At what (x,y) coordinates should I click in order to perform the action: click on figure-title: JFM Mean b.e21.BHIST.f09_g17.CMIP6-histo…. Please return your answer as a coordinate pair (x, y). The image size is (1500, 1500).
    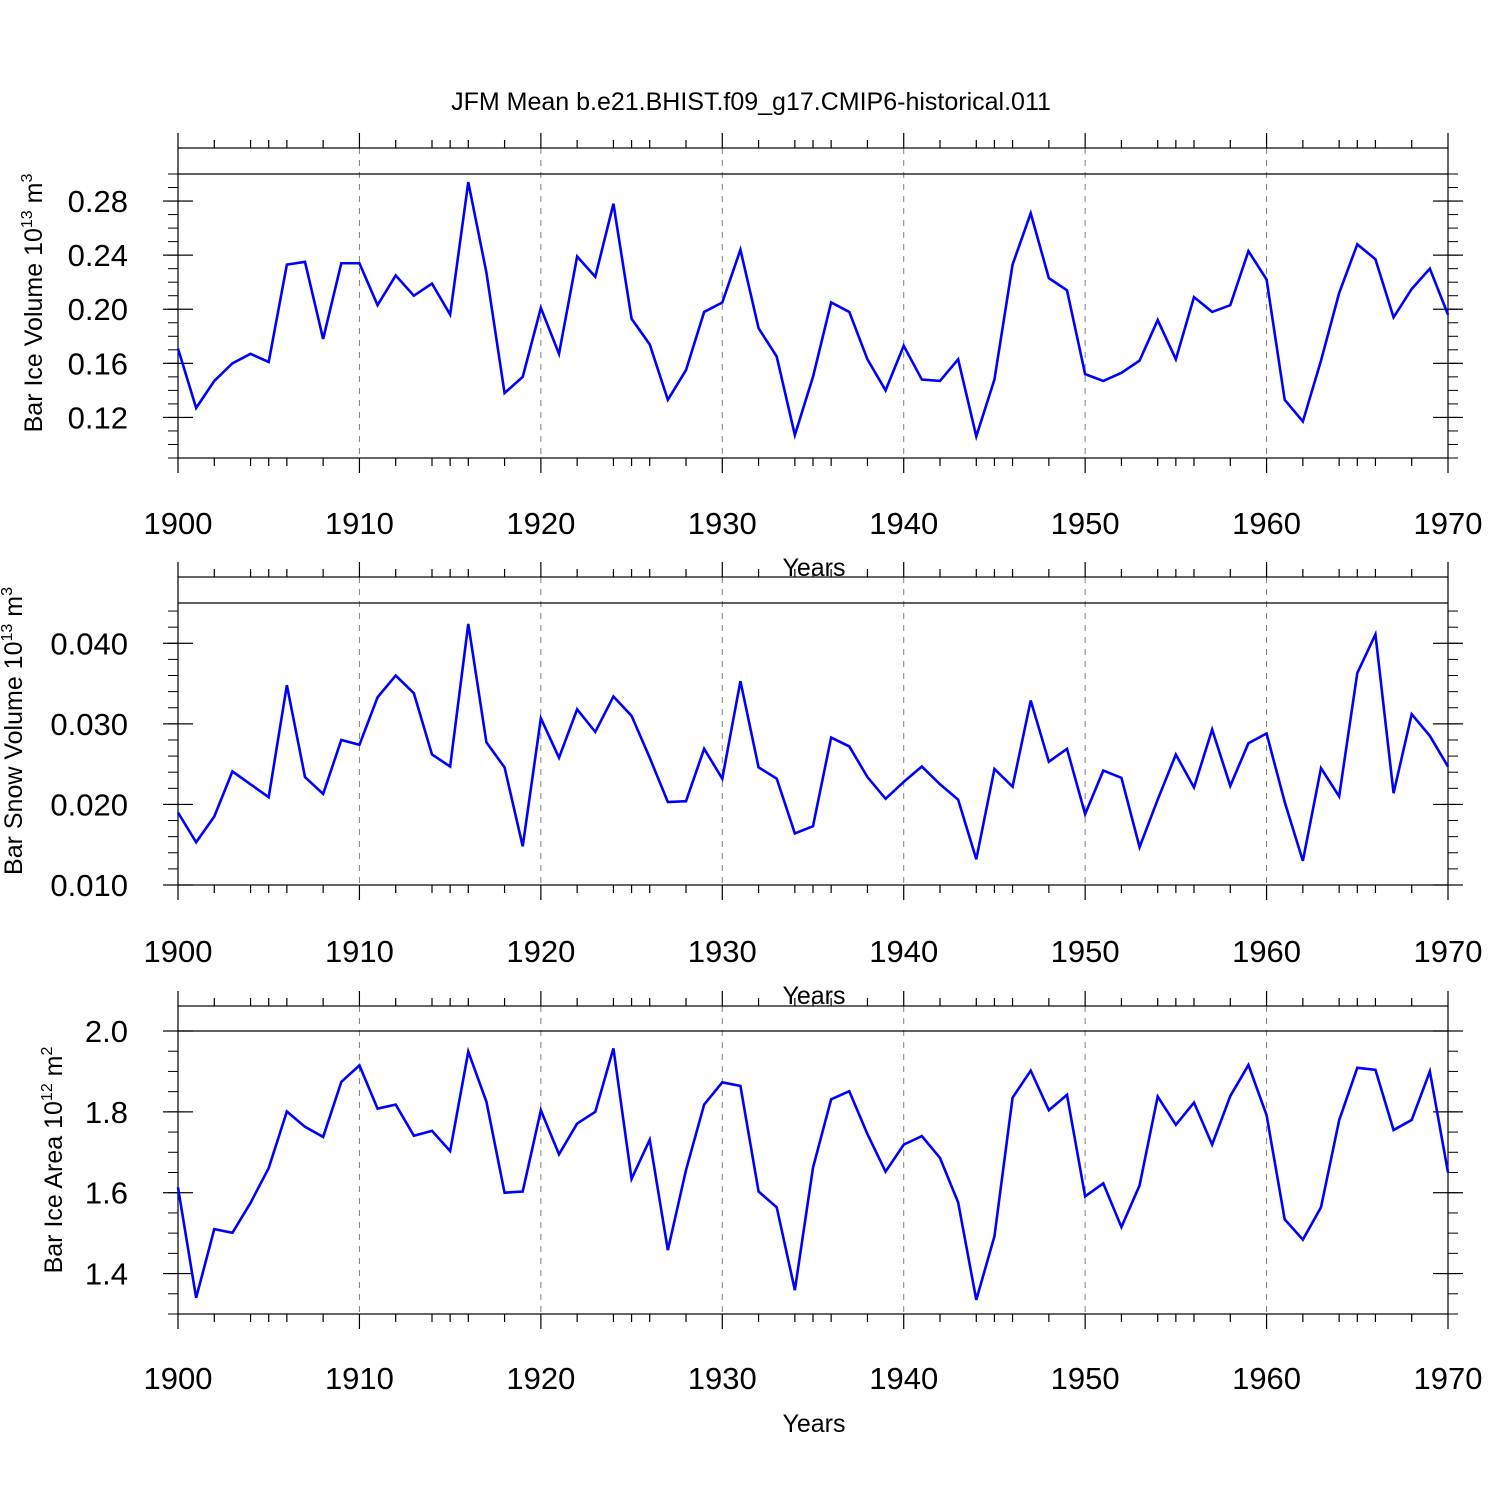
    Looking at the image, I should click on (751, 102).